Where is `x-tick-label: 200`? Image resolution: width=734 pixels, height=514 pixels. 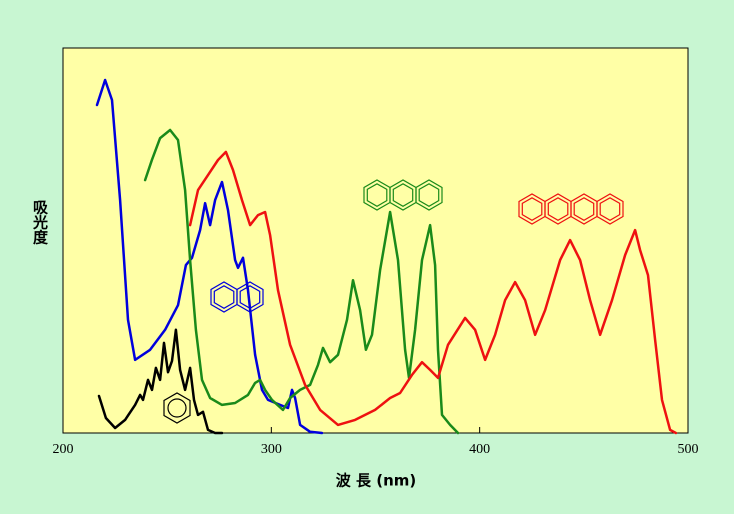 x-tick-label: 200 is located at coordinates (63, 449).